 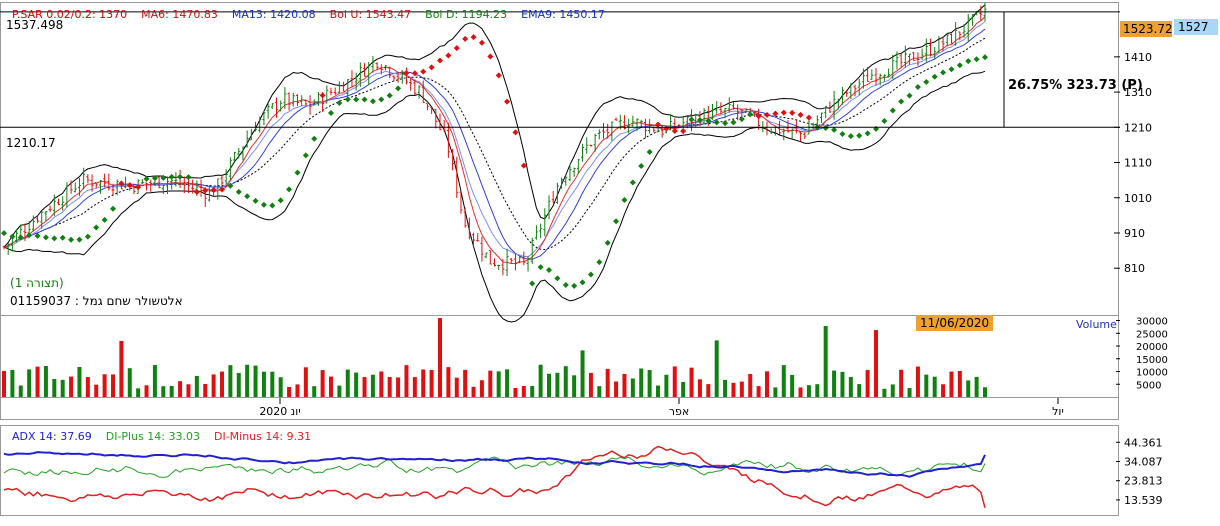 I want to click on yield-text: (תצורה 1), so click(x=37, y=283).